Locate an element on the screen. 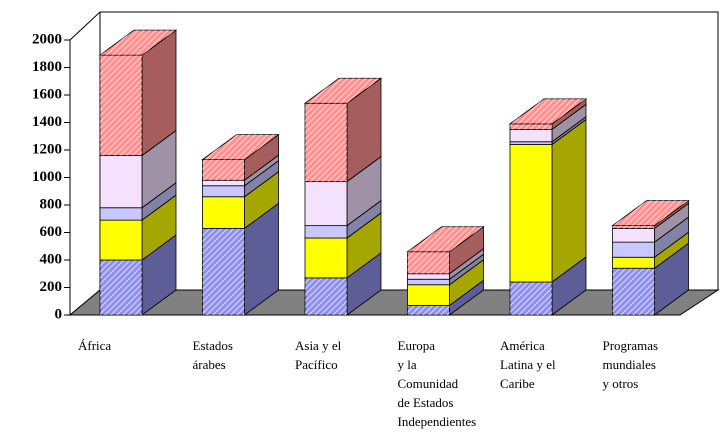 This screenshot has height=435, width=723. y-tick-label: 2000 is located at coordinates (47, 39).